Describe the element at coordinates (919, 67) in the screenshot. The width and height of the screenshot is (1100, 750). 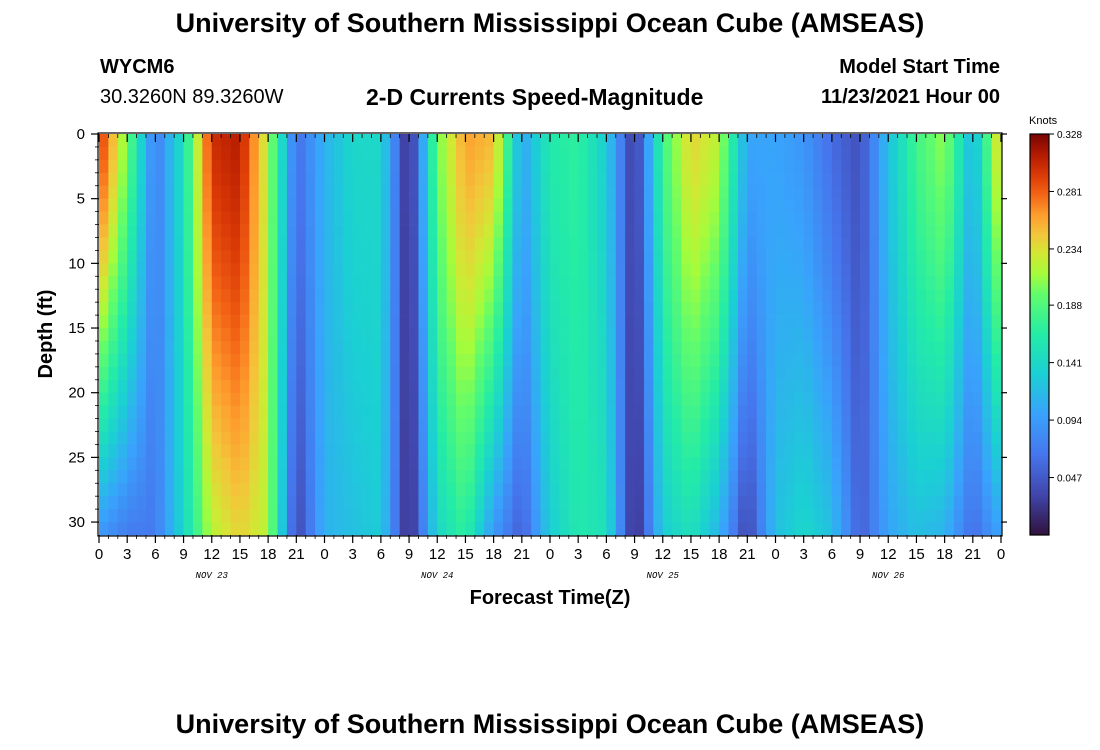
I see `model-start-label: Model Start Time` at that location.